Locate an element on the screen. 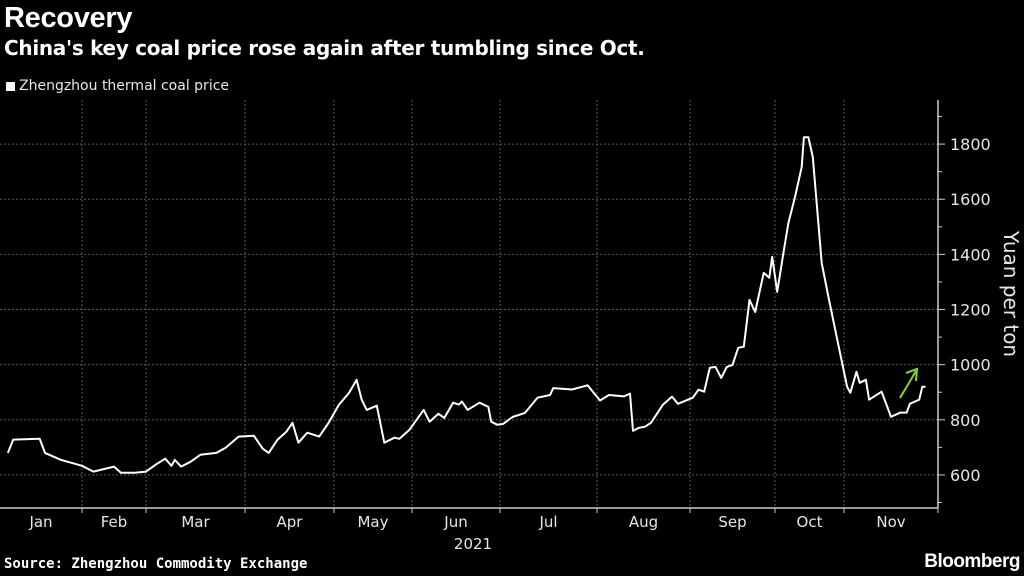 This screenshot has height=576, width=1024. x-tick-label: Jan is located at coordinates (40, 522).